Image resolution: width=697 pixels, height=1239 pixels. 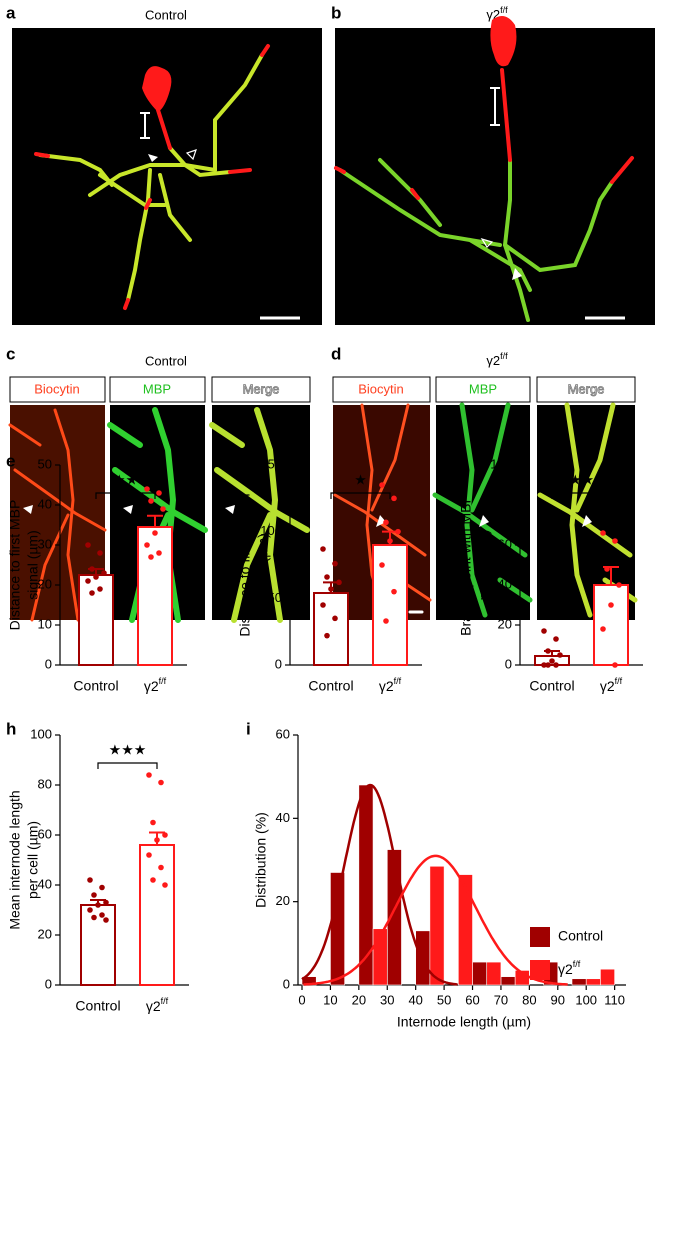 I want to click on fit-curve, so click(x=379, y=884).